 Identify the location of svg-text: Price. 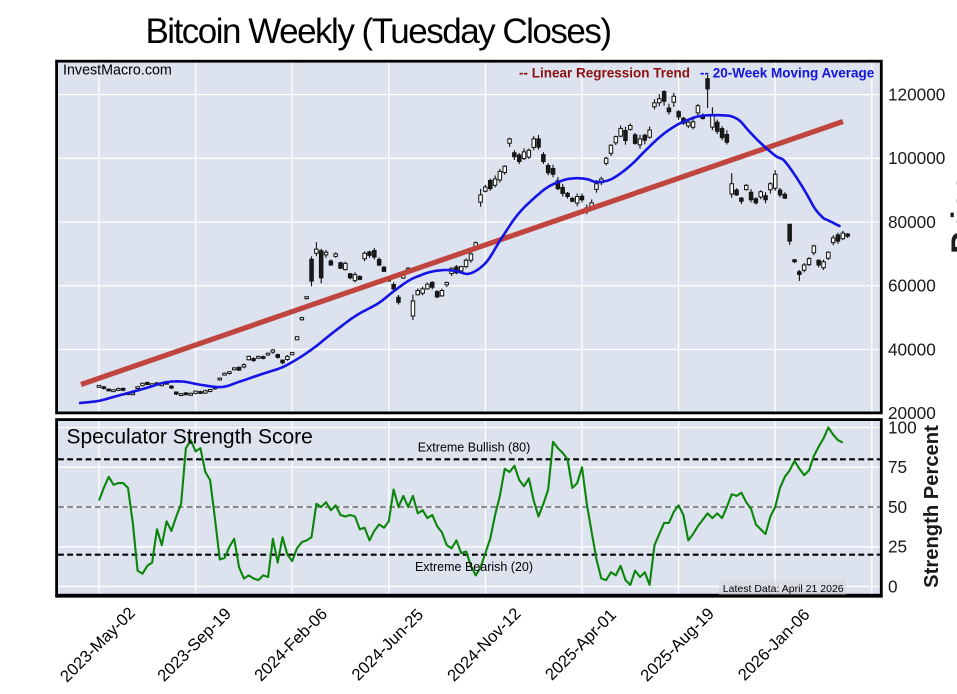
(951, 214).